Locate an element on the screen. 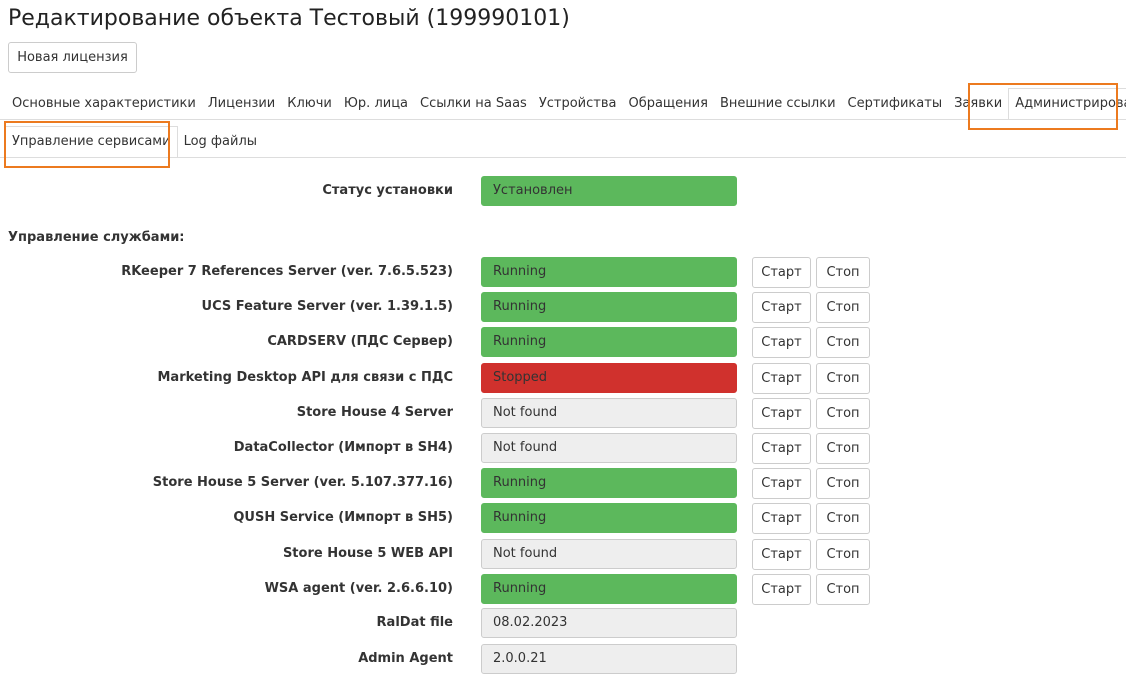  service-label: QUSH Service (Импорт в SH5) is located at coordinates (343, 518).